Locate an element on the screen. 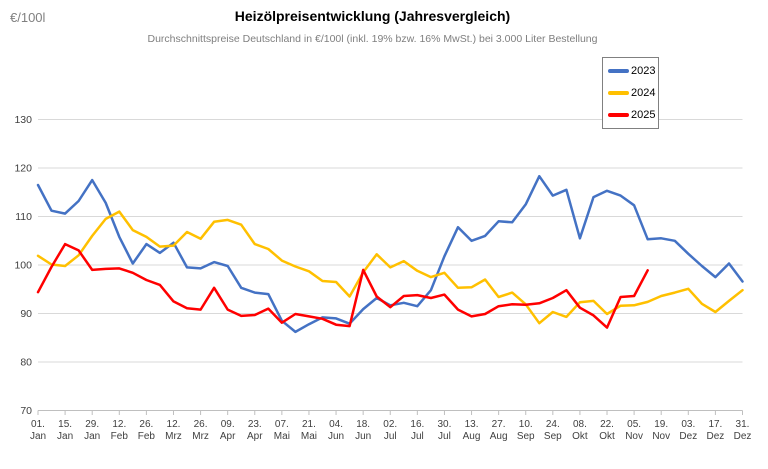 The height and width of the screenshot is (469, 768). legend-label-2024: 2024 is located at coordinates (643, 92).